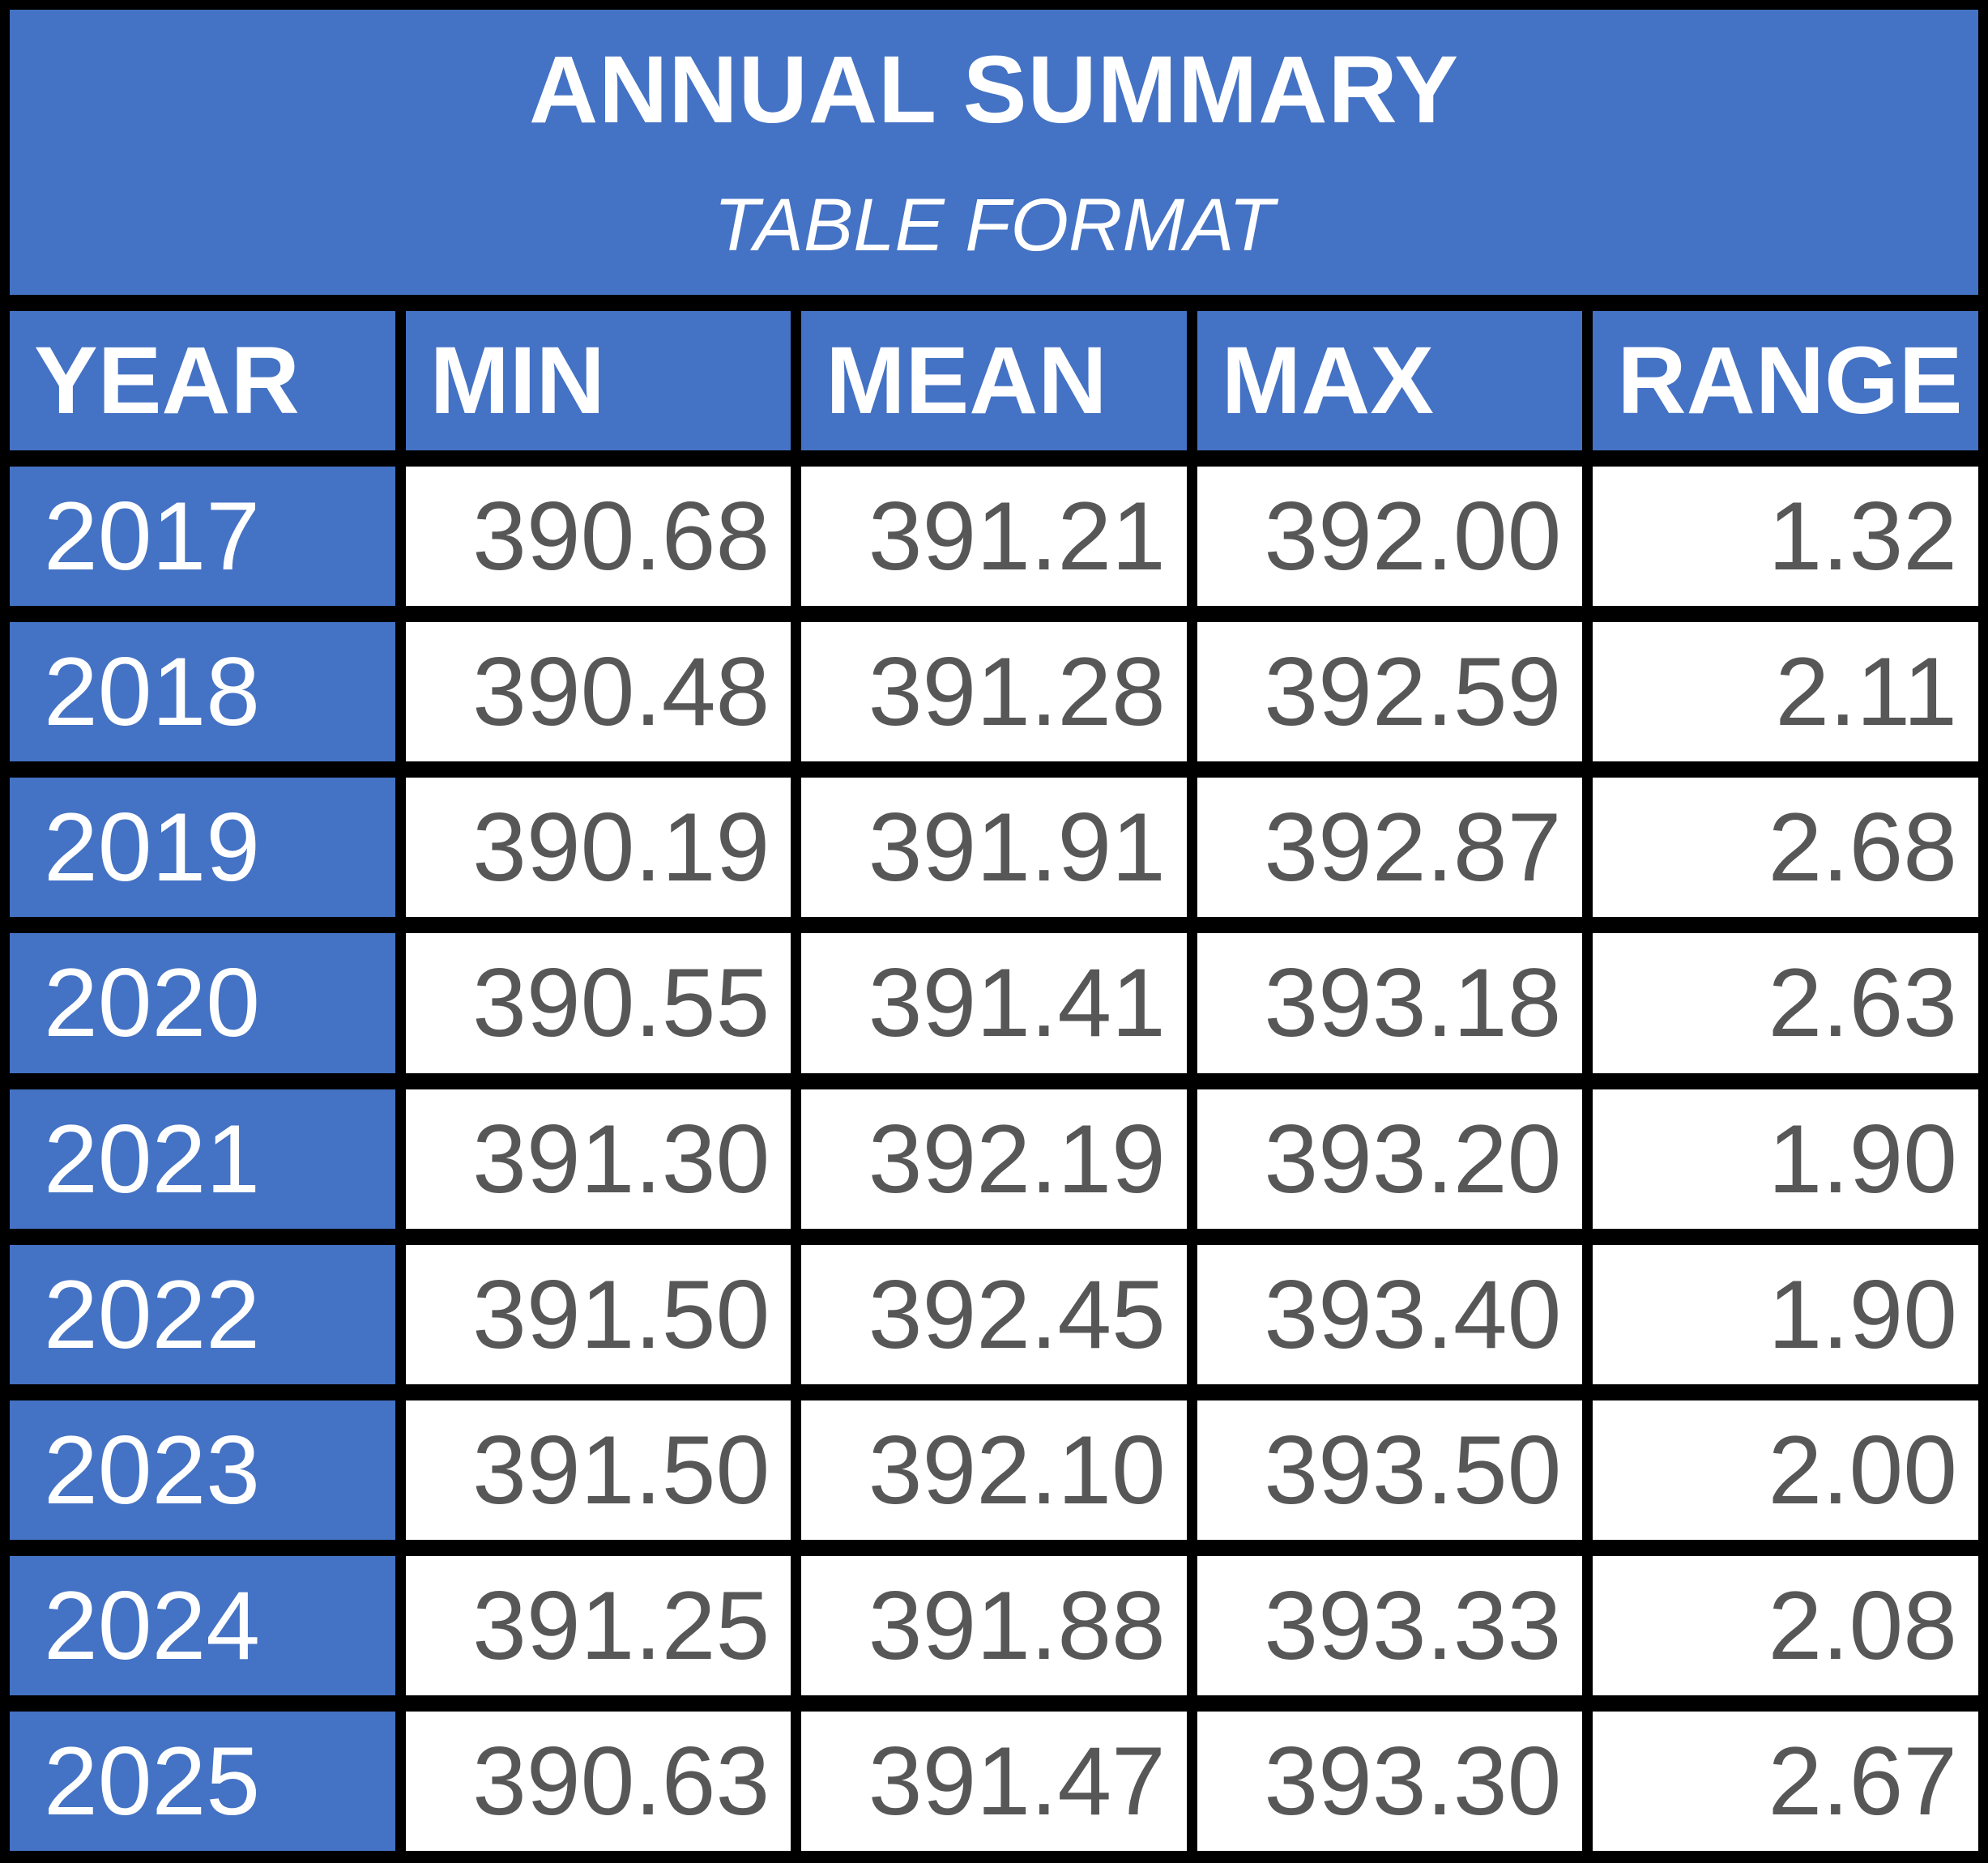 The width and height of the screenshot is (1988, 1863). I want to click on range-cell: 2.63, so click(1785, 1003).